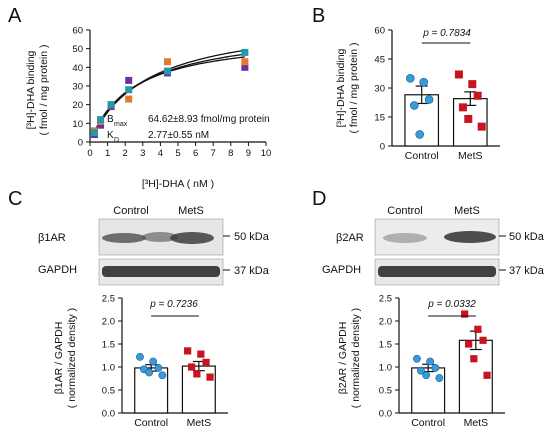 The width and height of the screenshot is (550, 441). Describe the element at coordinates (442, 361) in the screenshot. I see `panel-d-plot: 0.0 0.5 1.0 1.5 2.0 2.5 Control MetS` at that location.